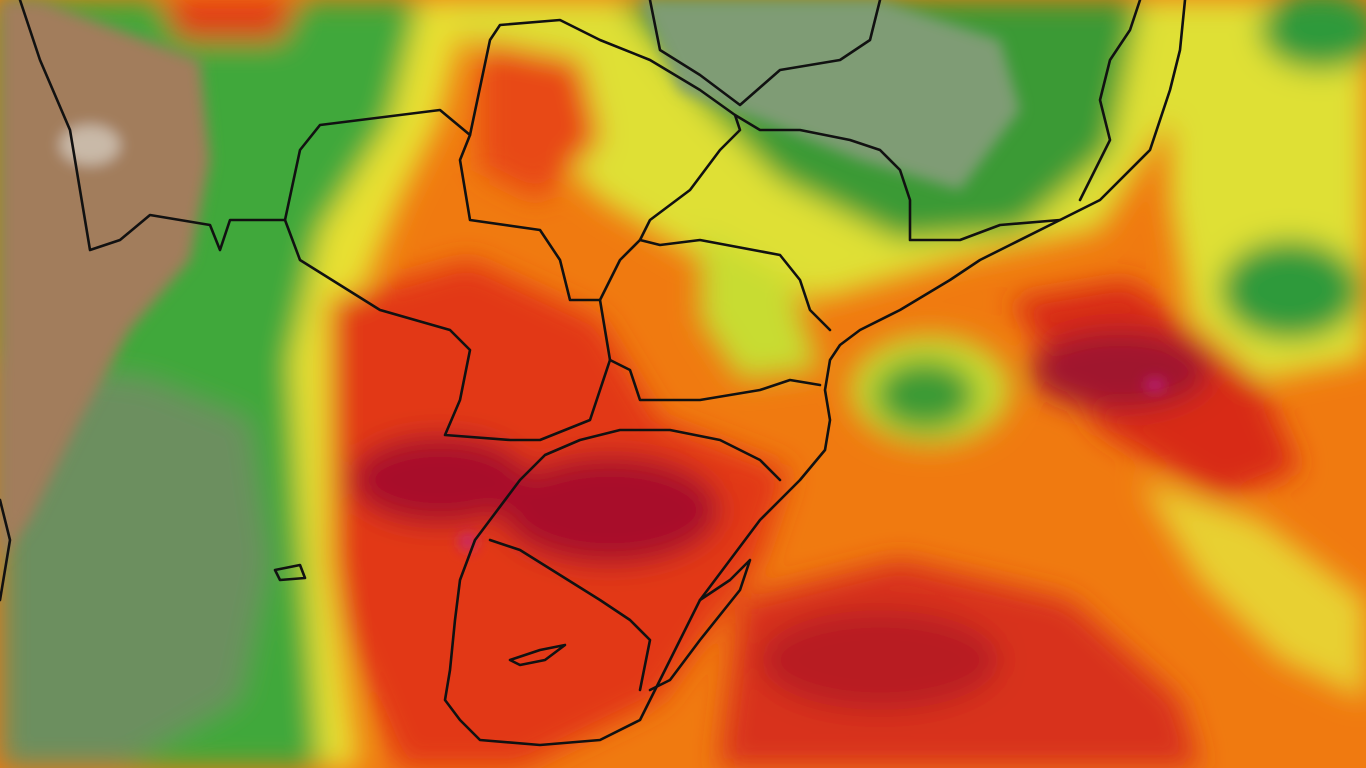  What do you see at coordinates (6, 550) in the screenshot?
I see `border-chile` at bounding box center [6, 550].